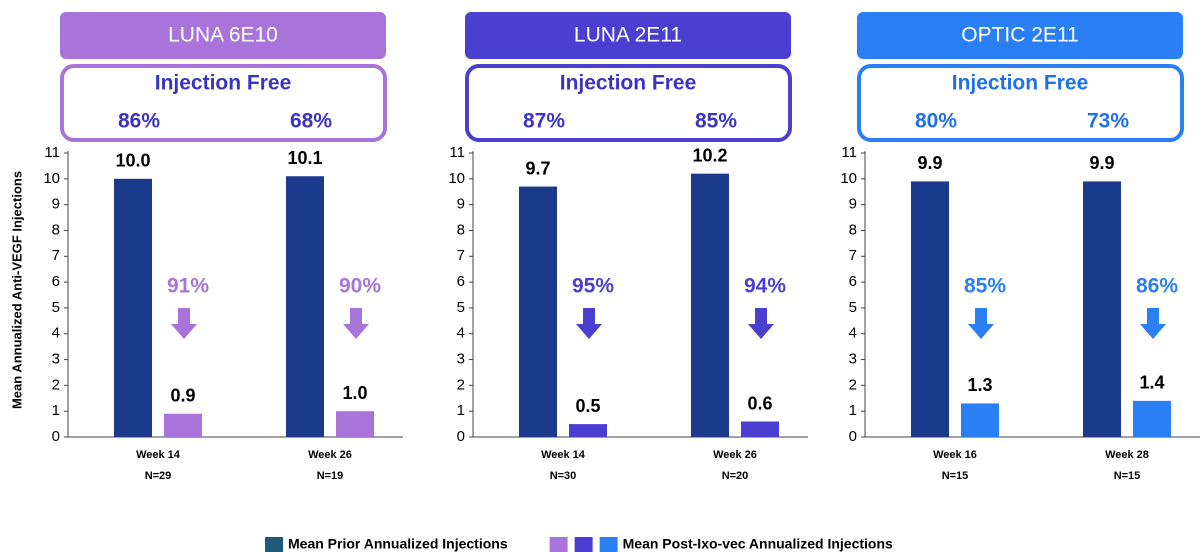  Describe the element at coordinates (716, 121) in the screenshot. I see `injection-free-value: 85%` at that location.